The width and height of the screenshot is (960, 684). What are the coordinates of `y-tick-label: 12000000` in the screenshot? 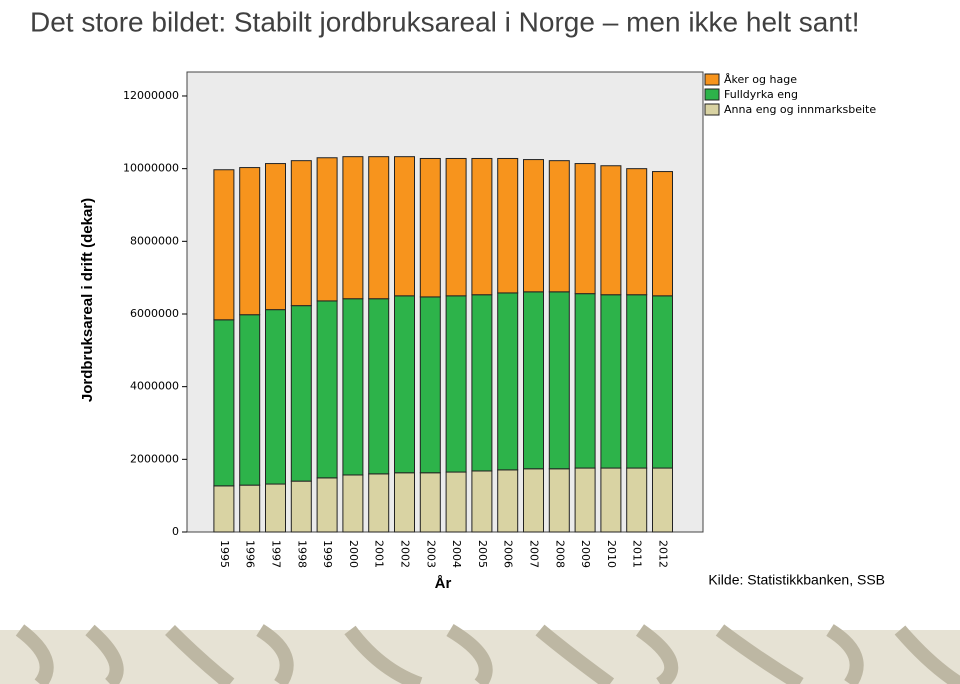 It's located at (151, 95).